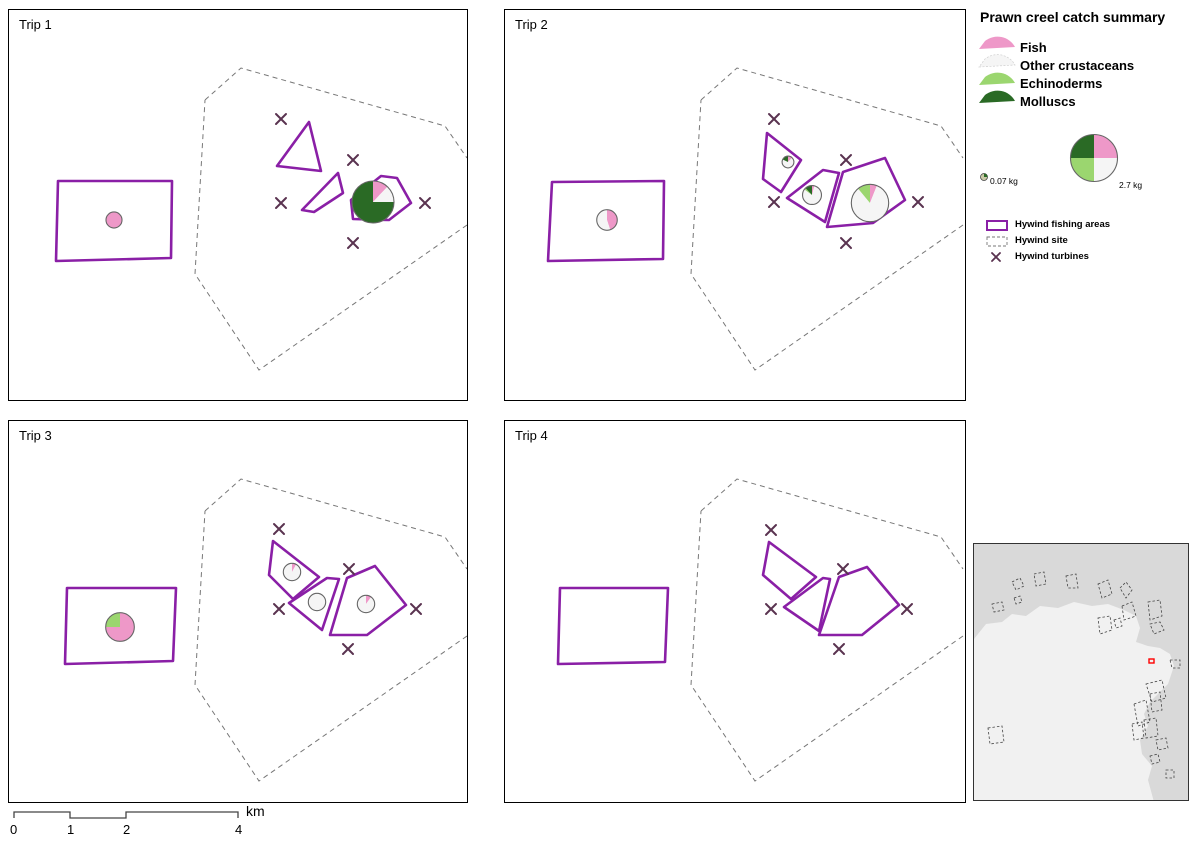 The width and height of the screenshot is (1197, 845). I want to click on size-max-label: 2.7 kg, so click(1131, 185).